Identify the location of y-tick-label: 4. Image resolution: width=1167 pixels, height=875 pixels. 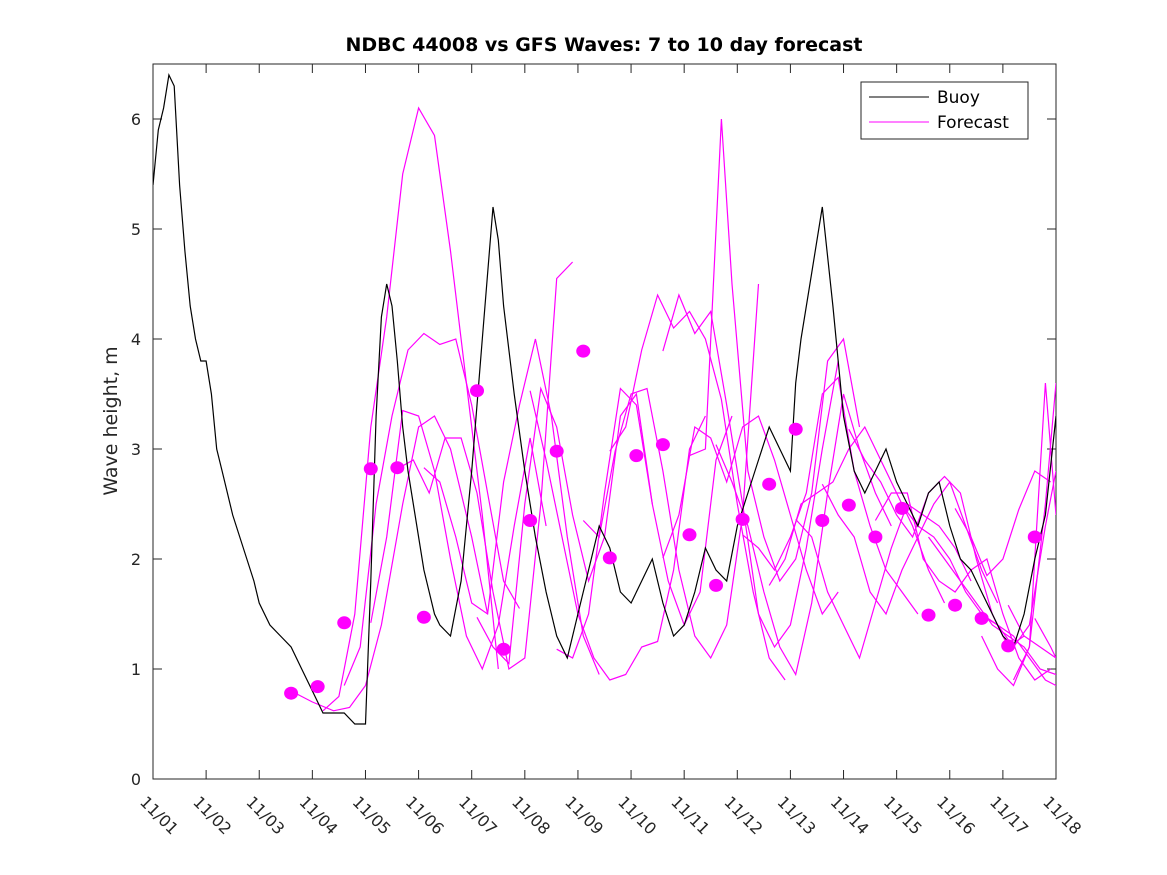
(136, 339).